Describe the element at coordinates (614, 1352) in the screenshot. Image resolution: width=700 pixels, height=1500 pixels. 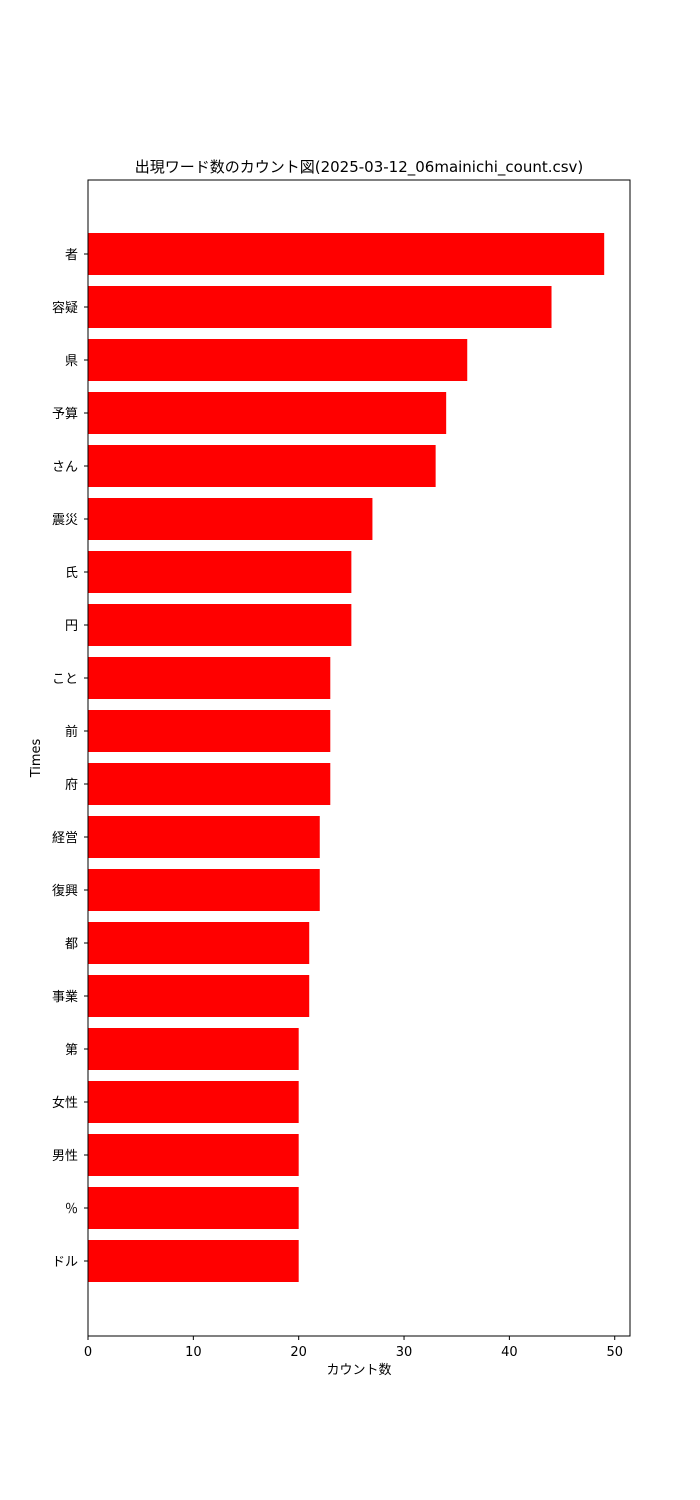
I see `x-tick-label: 50` at that location.